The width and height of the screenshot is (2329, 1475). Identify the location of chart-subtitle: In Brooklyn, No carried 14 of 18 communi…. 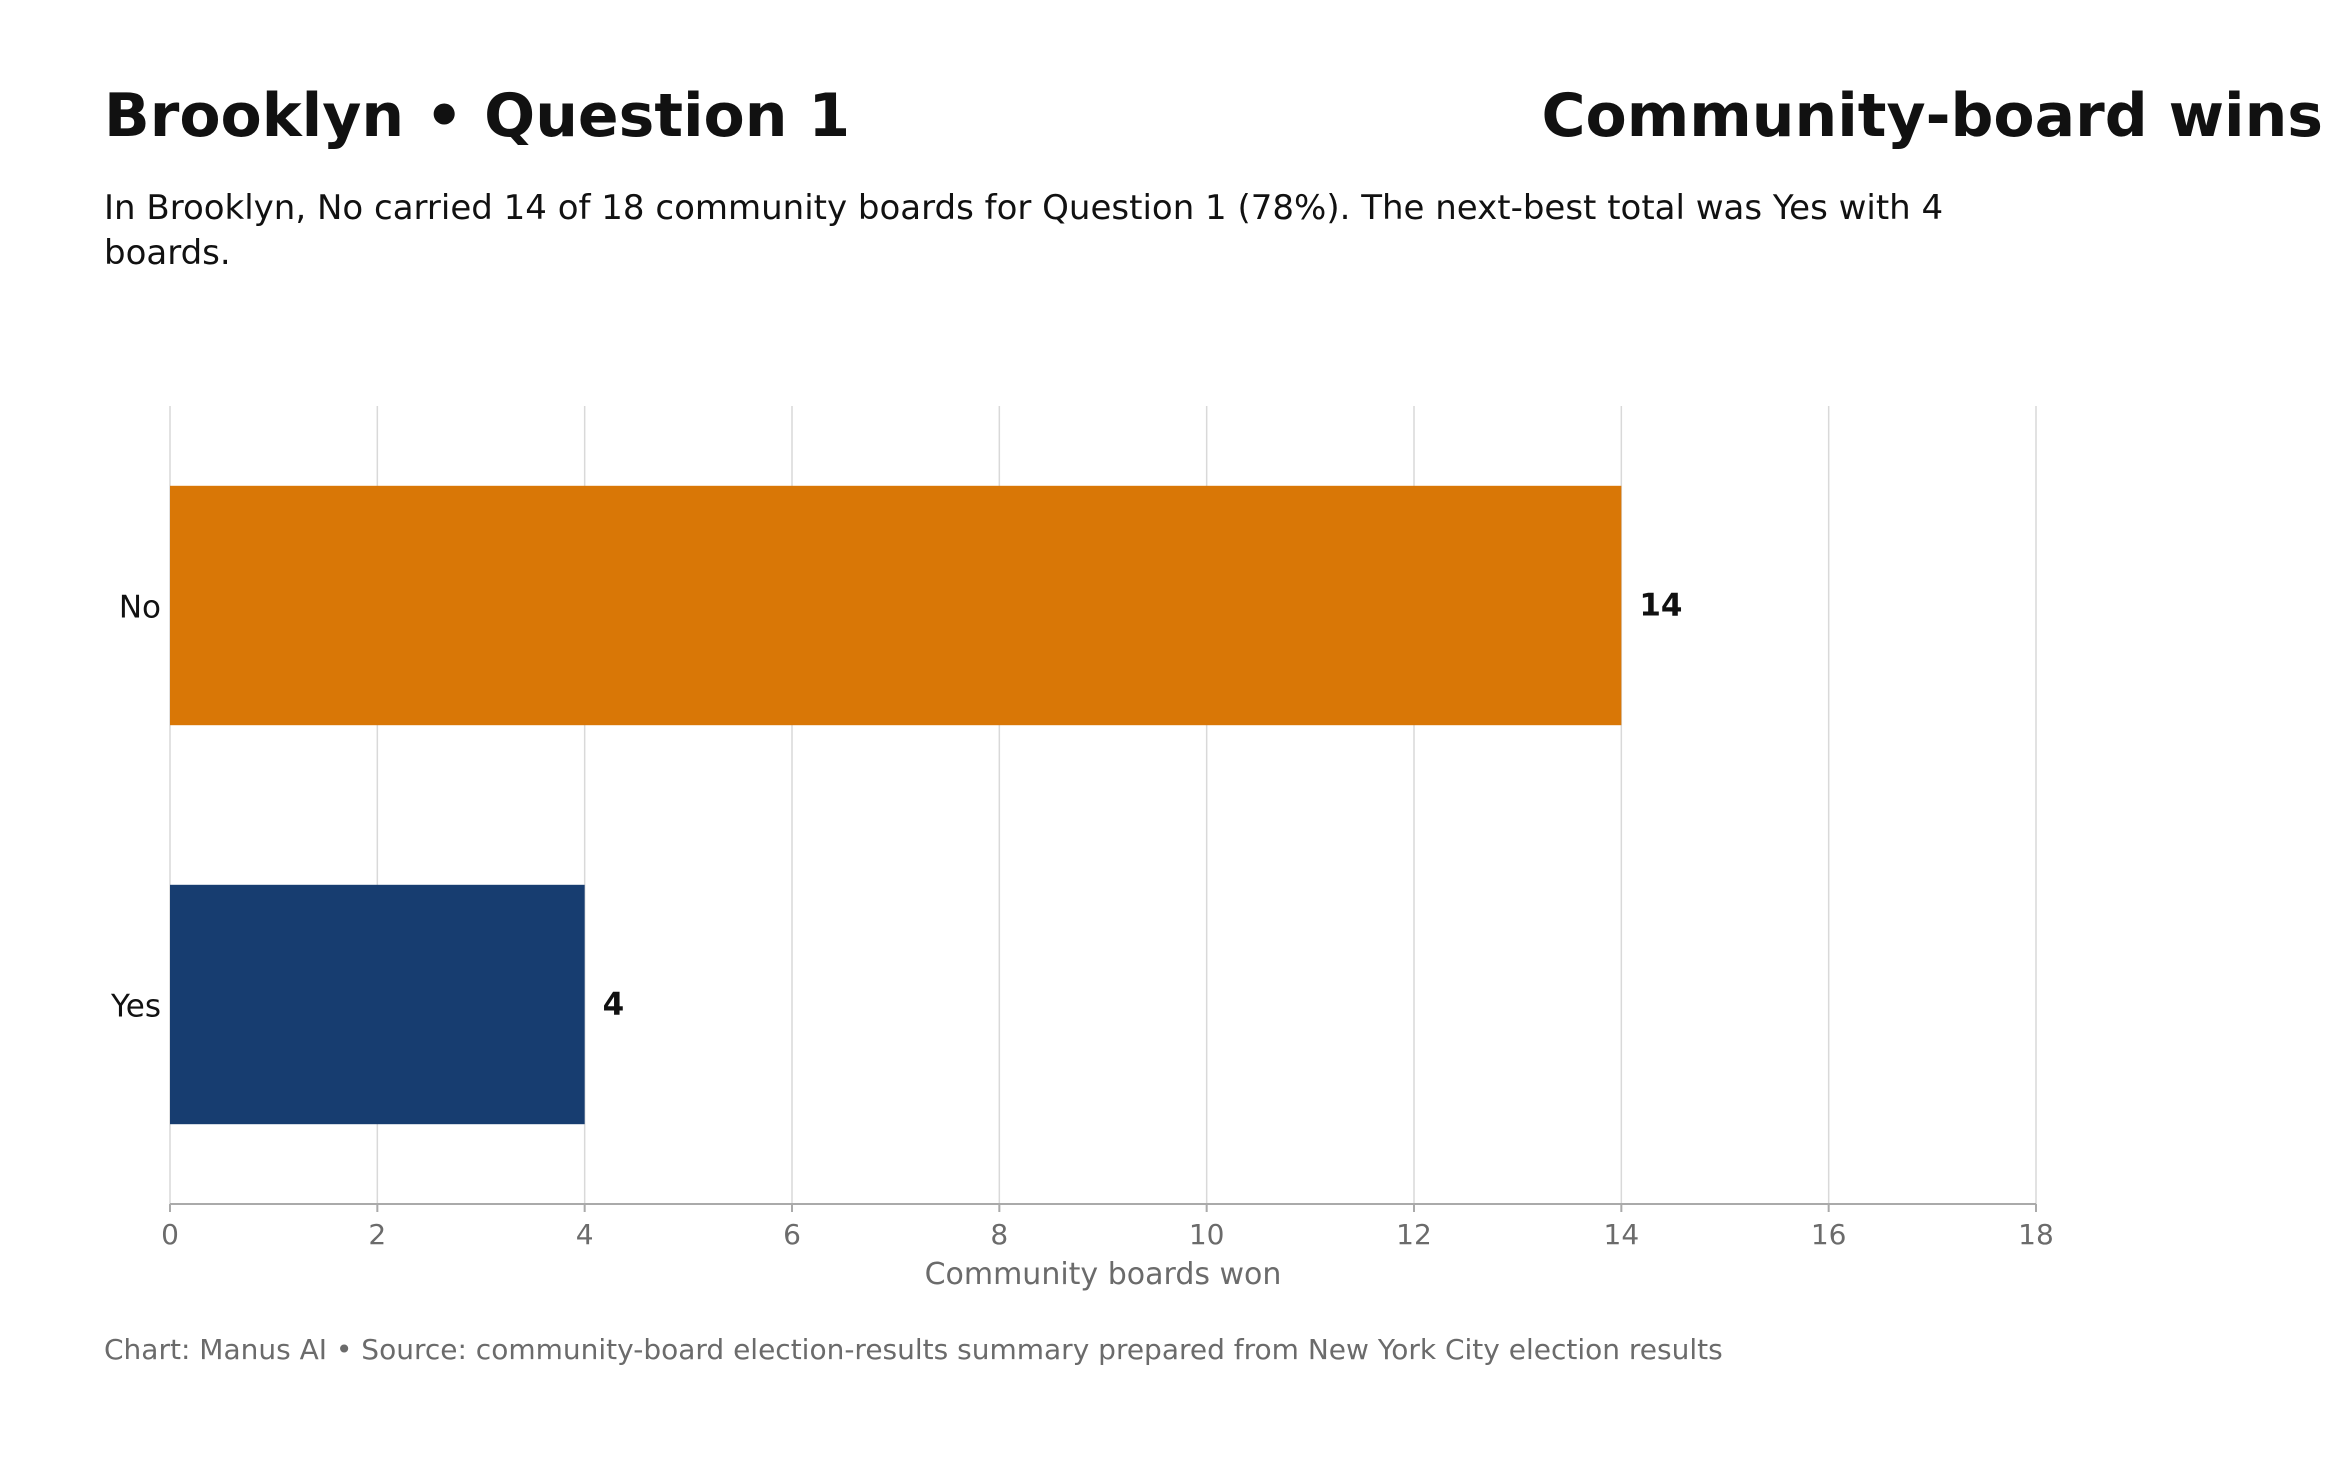
(1024, 230).